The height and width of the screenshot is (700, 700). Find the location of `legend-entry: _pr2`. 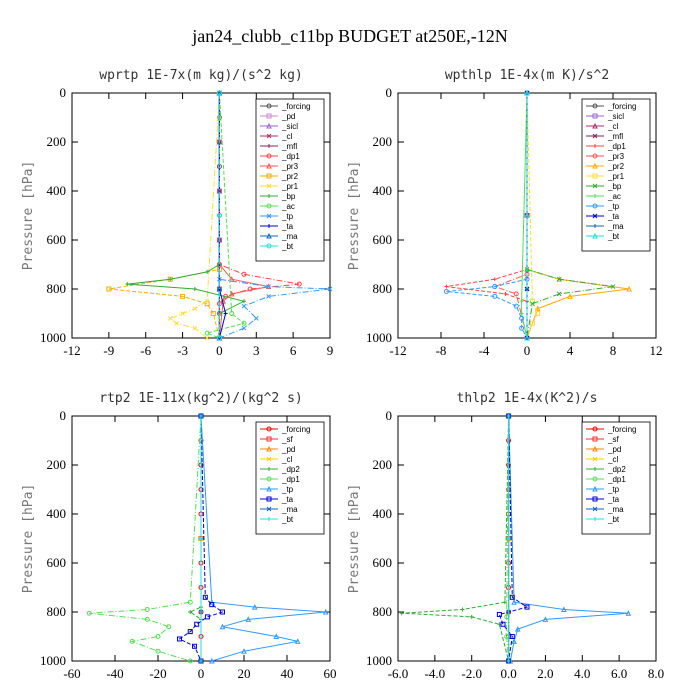

legend-entry: _pr2 is located at coordinates (290, 176).